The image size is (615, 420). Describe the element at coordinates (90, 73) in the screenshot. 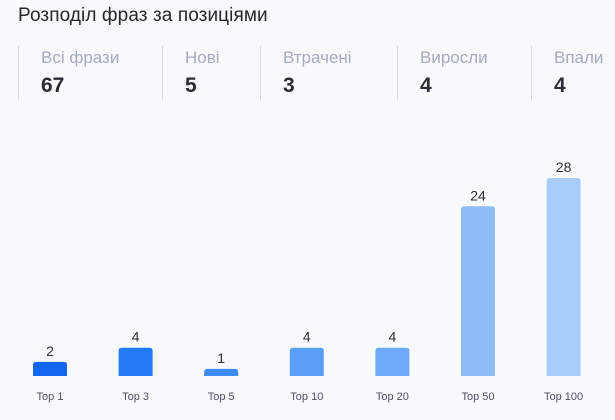

I see `stat-all-phrases: Всі фрази 67` at that location.